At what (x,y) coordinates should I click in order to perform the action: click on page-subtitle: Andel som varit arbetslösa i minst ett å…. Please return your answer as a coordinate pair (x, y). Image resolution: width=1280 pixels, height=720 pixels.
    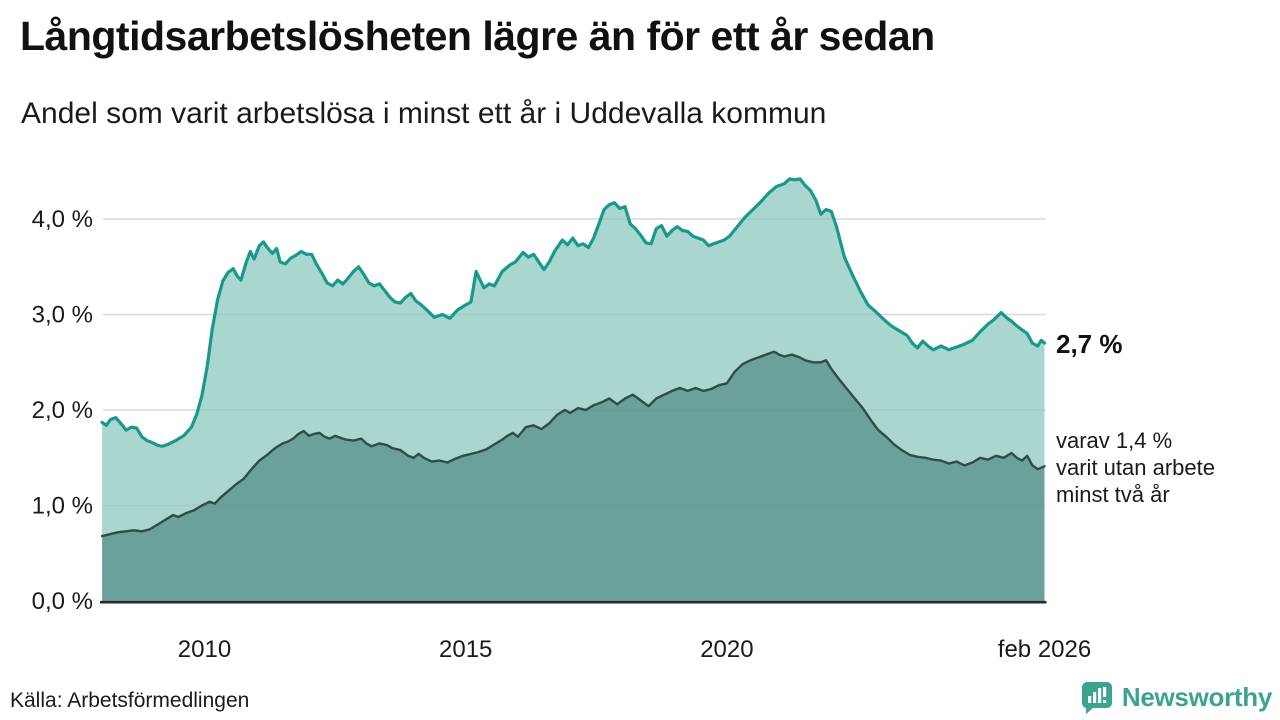
    Looking at the image, I should click on (424, 113).